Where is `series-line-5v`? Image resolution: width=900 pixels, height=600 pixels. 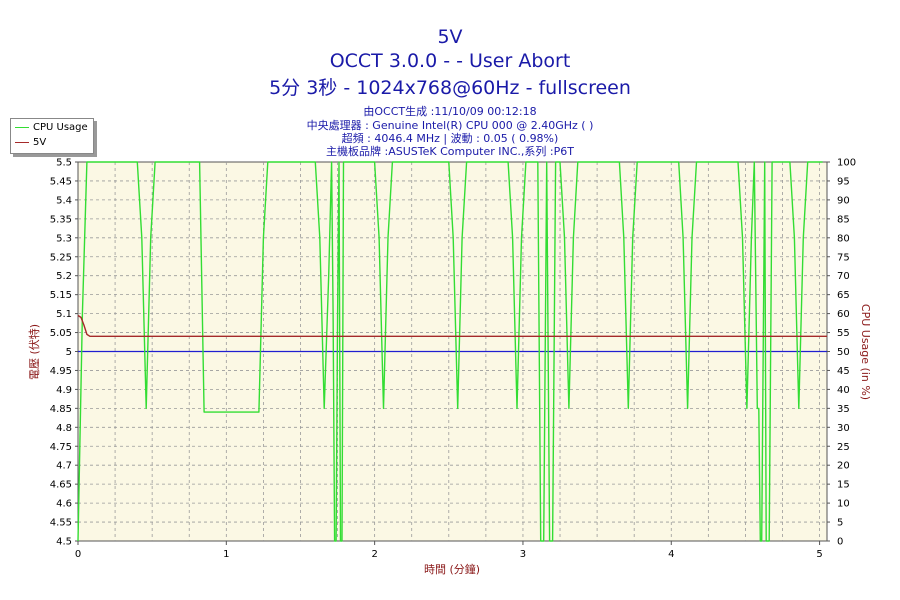
series-line-5v is located at coordinates (452, 325).